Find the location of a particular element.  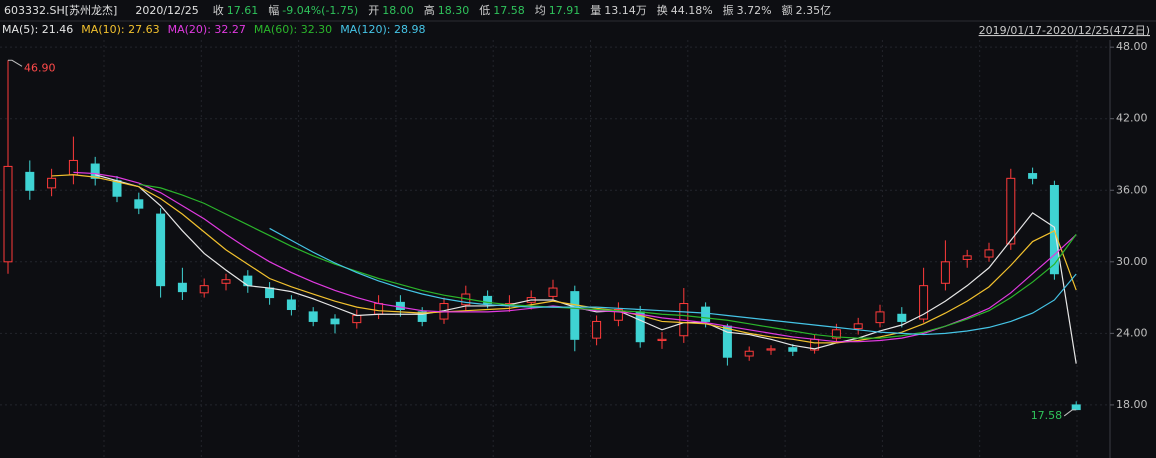

y-tick-label: 30.00 is located at coordinates (1132, 261).